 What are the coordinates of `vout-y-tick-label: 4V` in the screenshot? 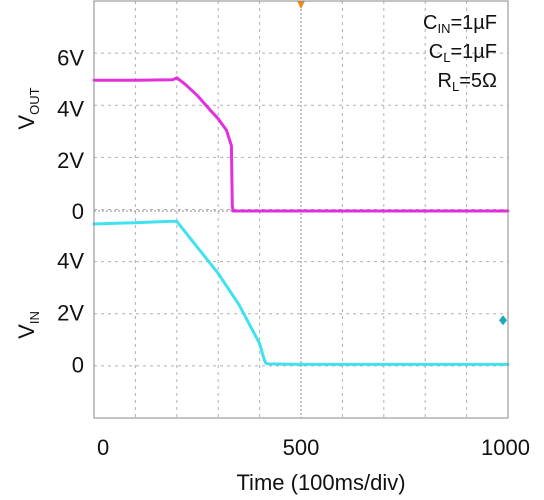 It's located at (70, 109).